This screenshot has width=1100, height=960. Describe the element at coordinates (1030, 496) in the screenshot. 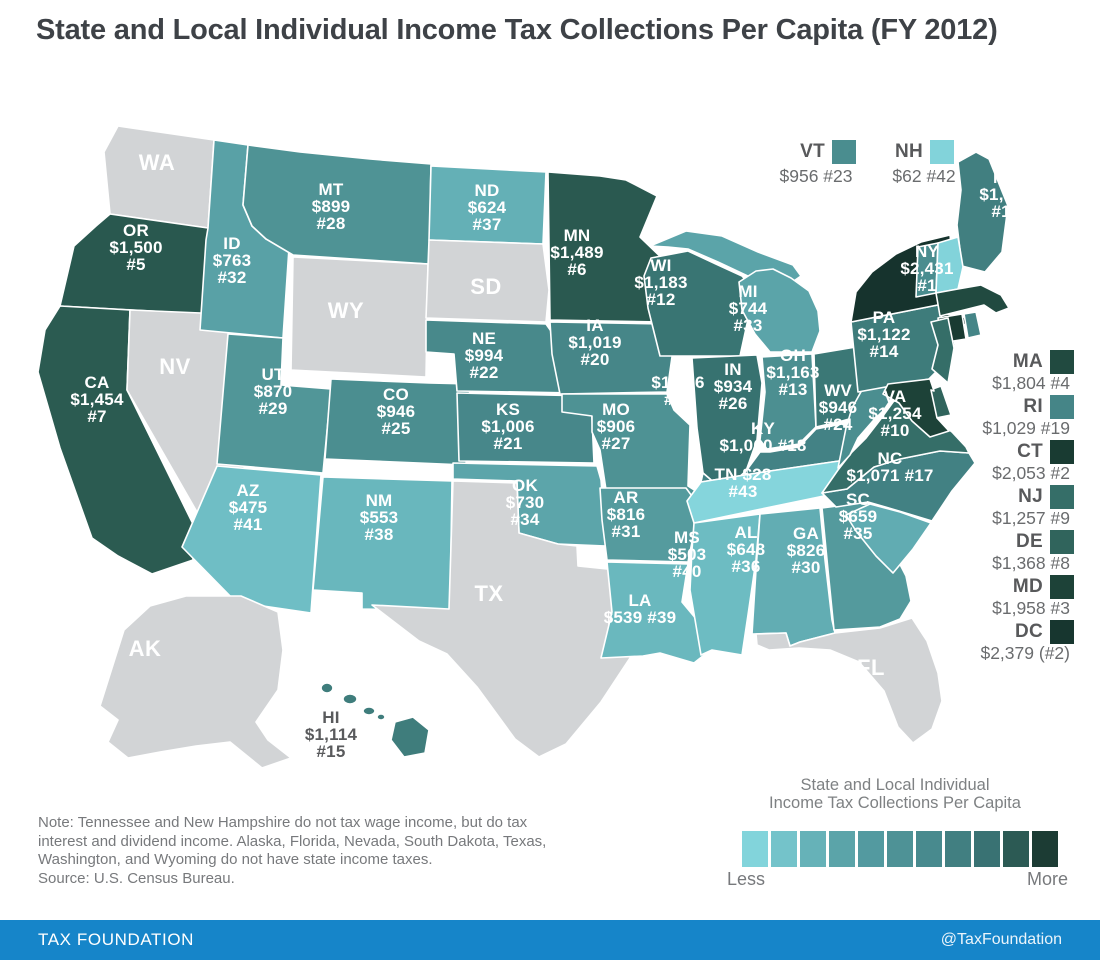

I see `state-code: NJ` at that location.